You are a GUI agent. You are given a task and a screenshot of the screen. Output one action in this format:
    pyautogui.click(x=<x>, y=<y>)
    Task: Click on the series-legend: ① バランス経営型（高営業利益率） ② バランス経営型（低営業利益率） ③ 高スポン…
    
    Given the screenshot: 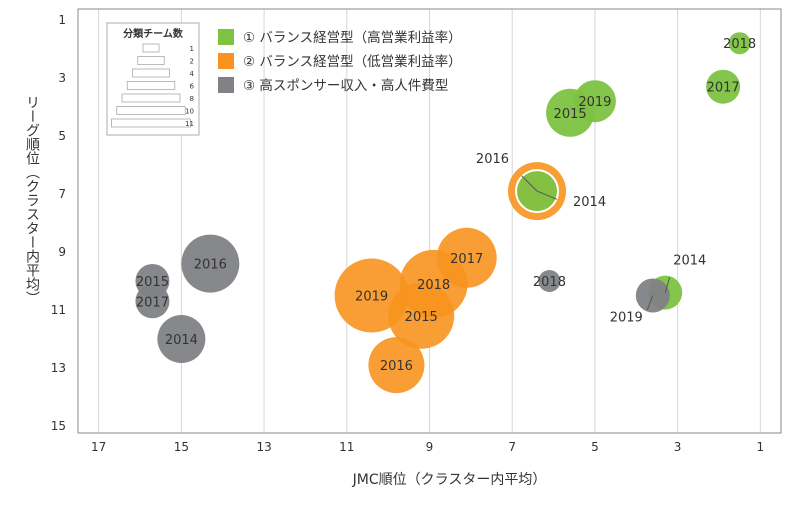 What is the action you would take?
    pyautogui.click(x=340, y=61)
    